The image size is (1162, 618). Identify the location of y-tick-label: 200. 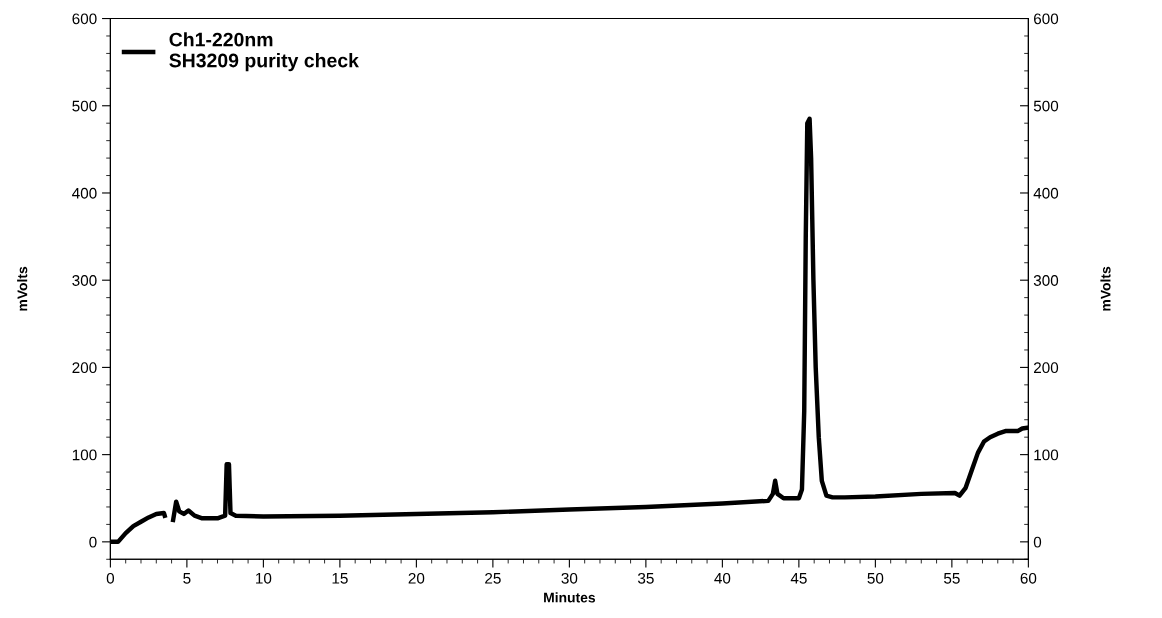
(84, 368).